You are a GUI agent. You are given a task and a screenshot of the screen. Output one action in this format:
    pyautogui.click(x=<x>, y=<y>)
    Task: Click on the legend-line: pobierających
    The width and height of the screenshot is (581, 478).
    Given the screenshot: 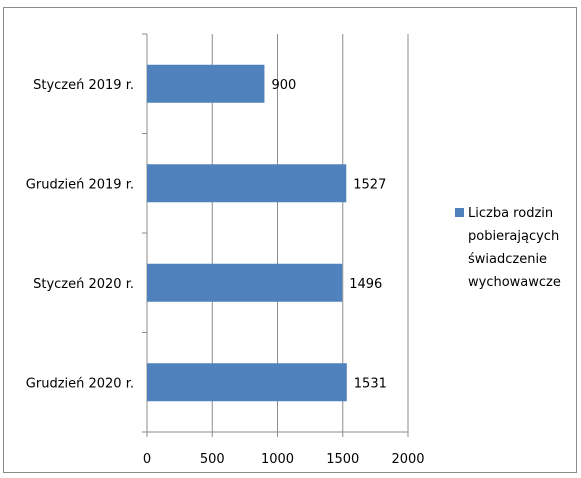 What is the action you would take?
    pyautogui.click(x=513, y=236)
    